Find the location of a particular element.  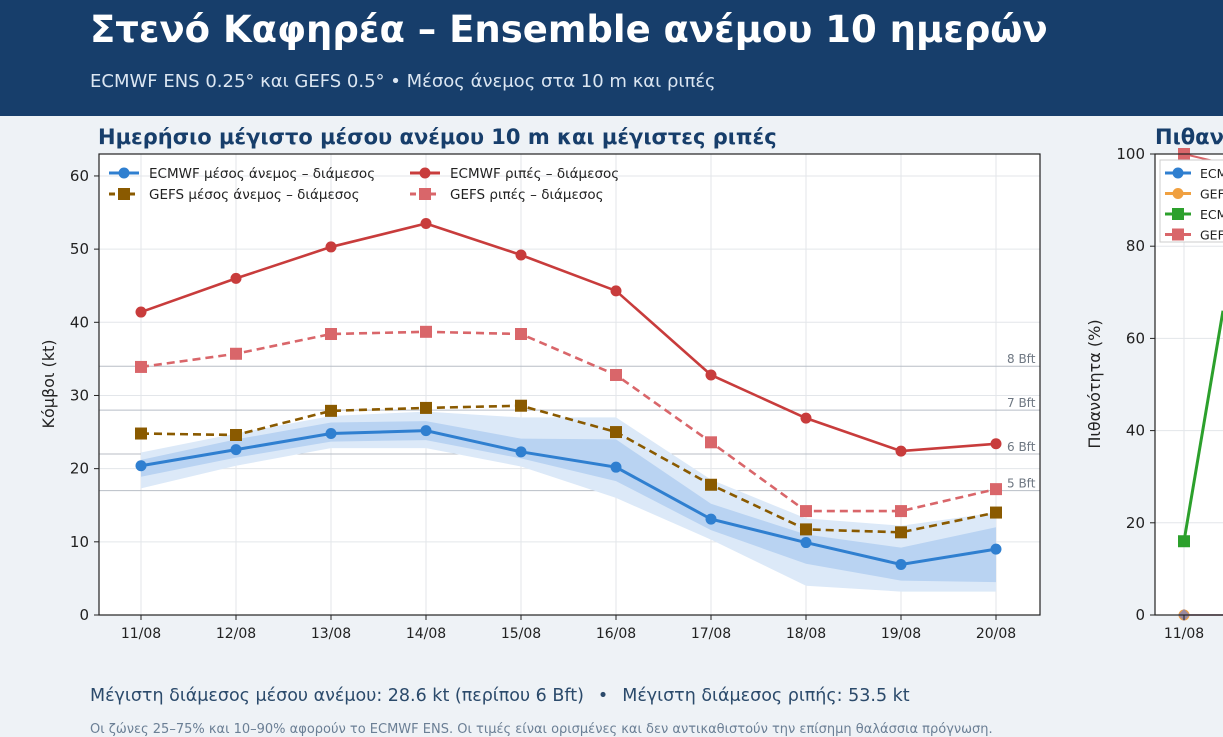

plot-frame is located at coordinates (1188, 384).